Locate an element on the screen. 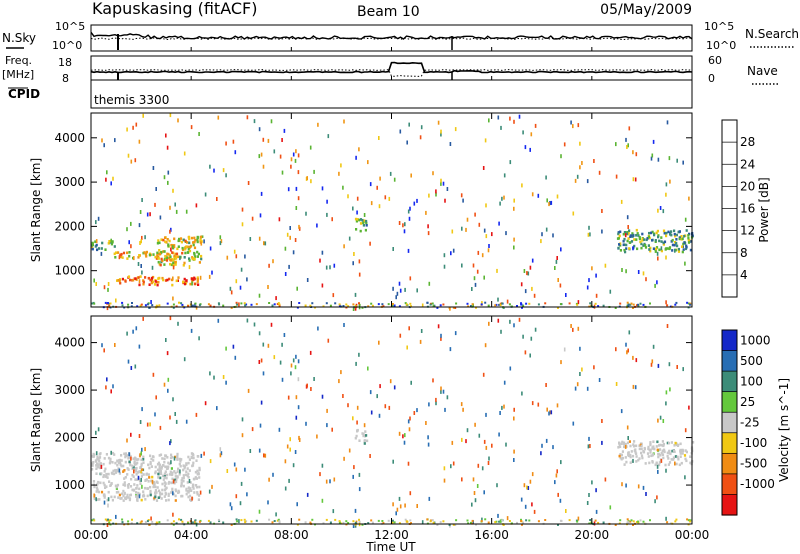  freq-tick-high: 18 is located at coordinates (65, 62).